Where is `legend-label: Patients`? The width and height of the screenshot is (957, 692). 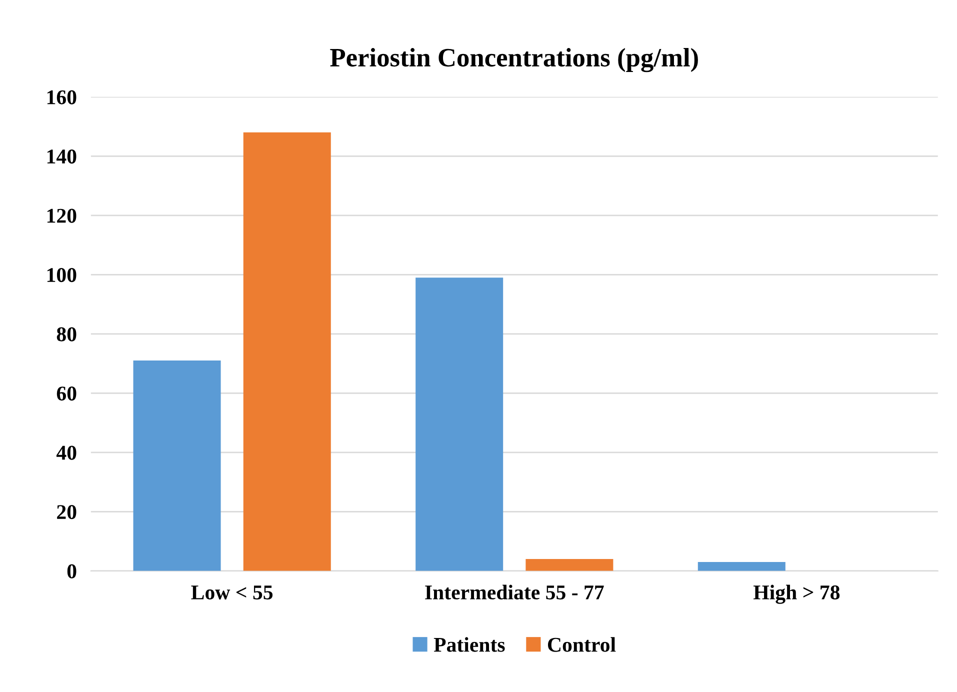 legend-label: Patients is located at coordinates (469, 644).